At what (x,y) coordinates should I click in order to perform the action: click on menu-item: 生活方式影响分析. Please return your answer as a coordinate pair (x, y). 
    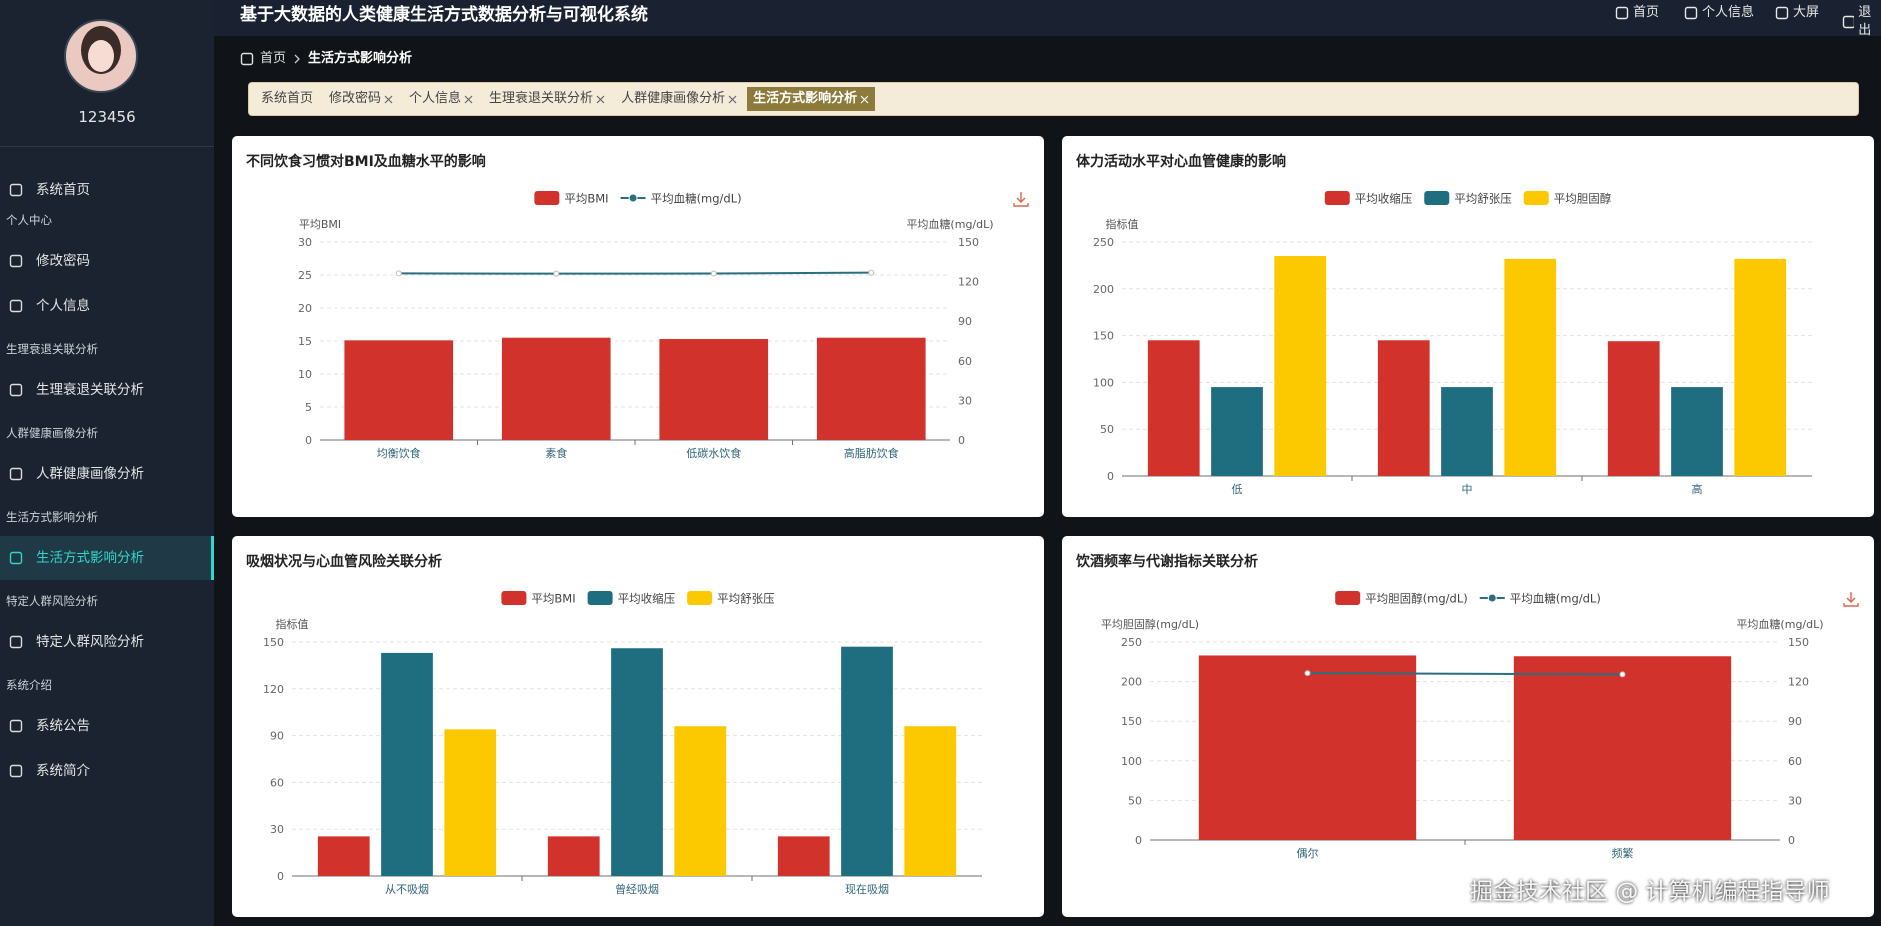
    Looking at the image, I should click on (107, 558).